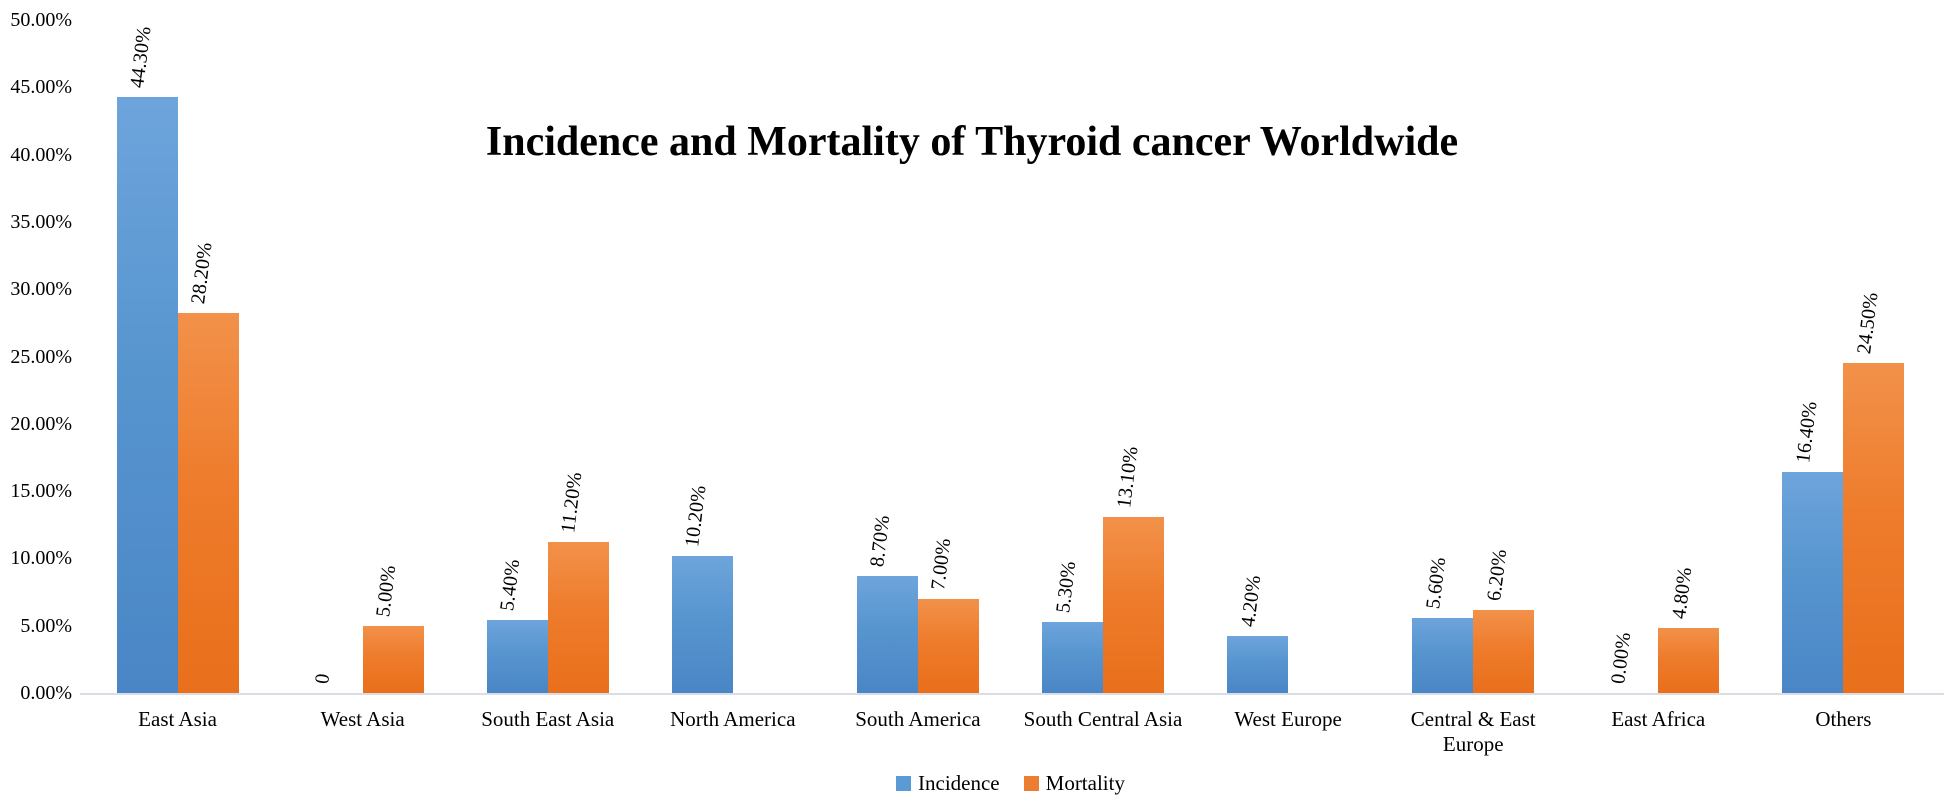 The width and height of the screenshot is (1944, 803). I want to click on bar-pair: 0 5.00%, so click(362, 356).